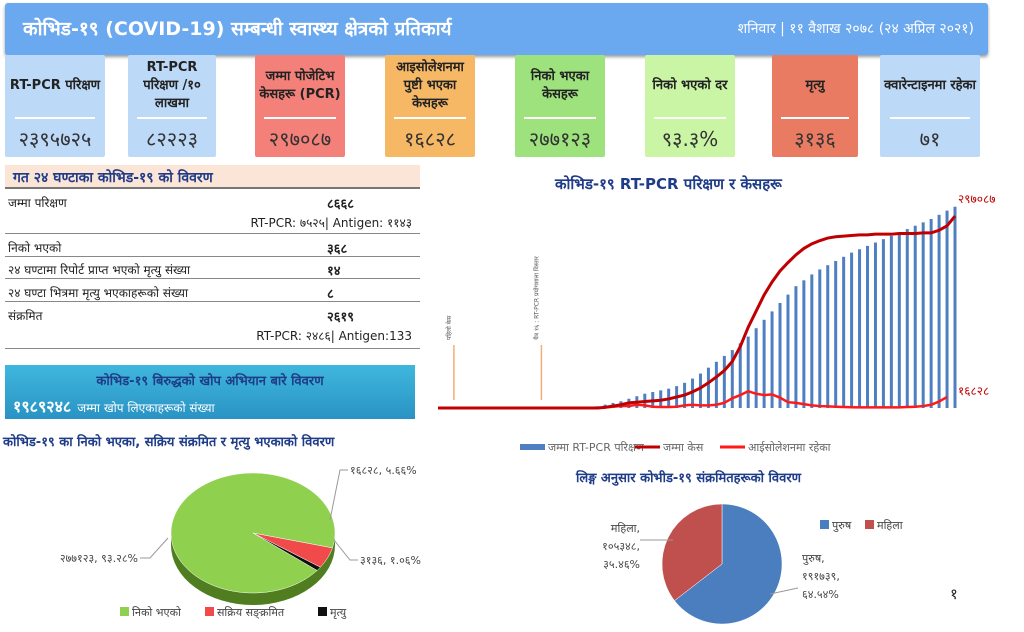 The image size is (1024, 632). Describe the element at coordinates (976, 200) in the screenshot. I see `cases-end-label: २९७०८७` at that location.